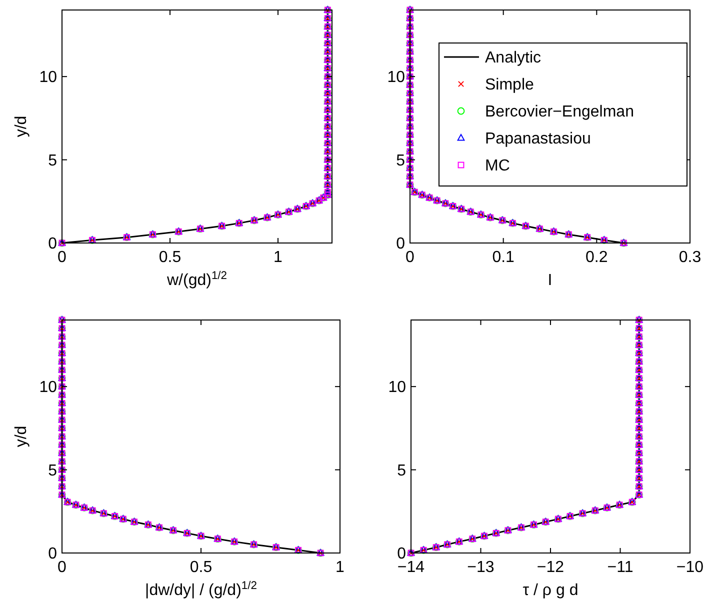 Image resolution: width=706 pixels, height=613 pixels. What do you see at coordinates (509, 85) in the screenshot?
I see `legend-label: Simple` at bounding box center [509, 85].